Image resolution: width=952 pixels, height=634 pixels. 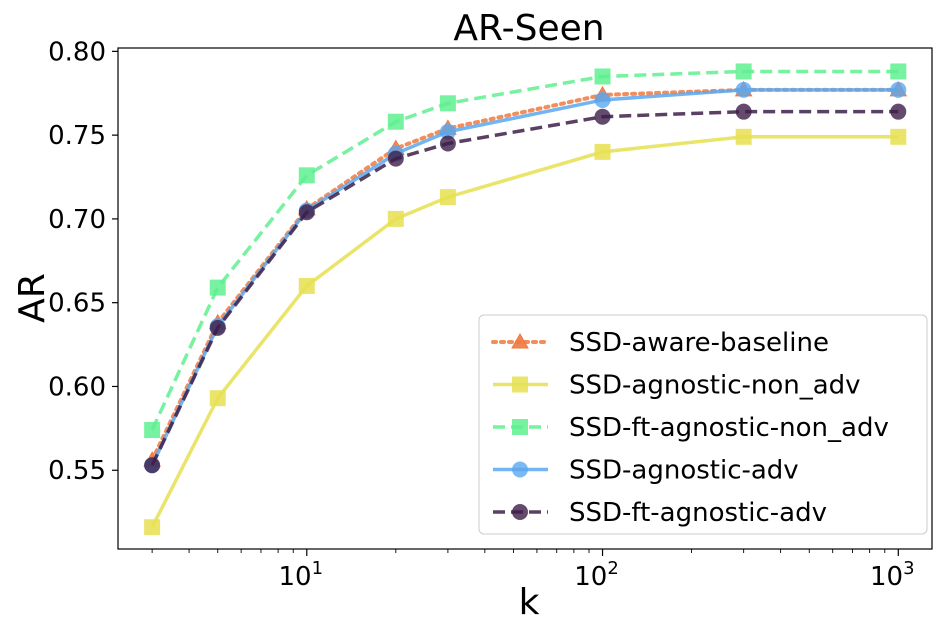 I want to click on x-axis-label: k, so click(x=529, y=602).